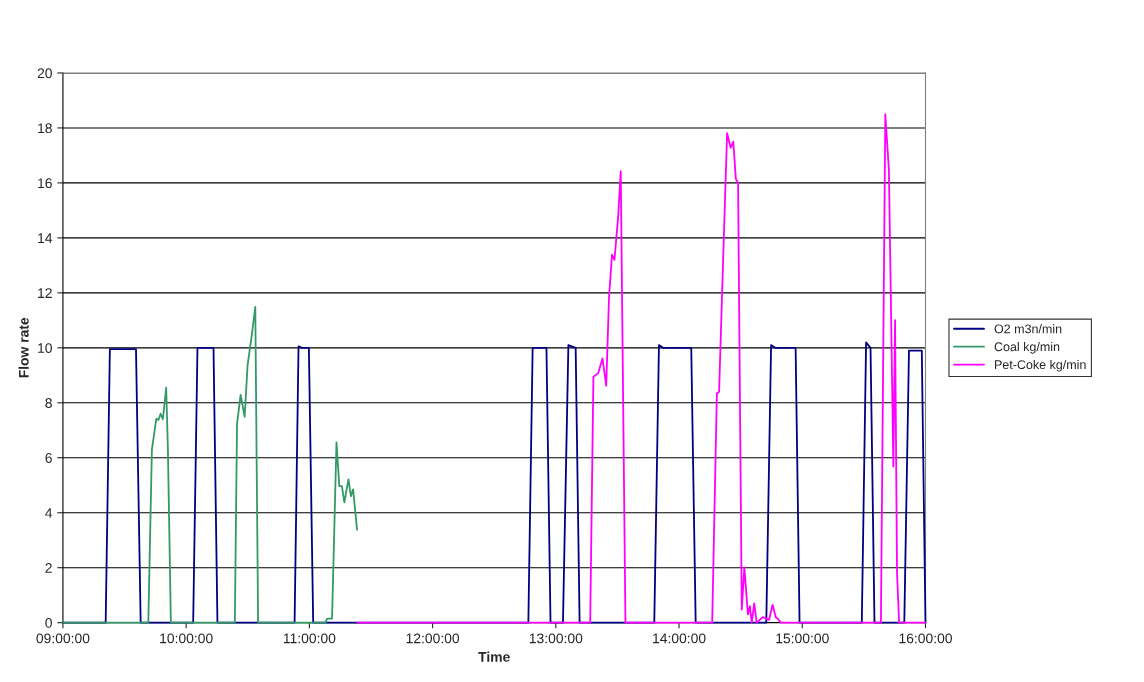 This screenshot has width=1144, height=682. Describe the element at coordinates (925, 638) in the screenshot. I see `x-tick-label: 16:00:00` at that location.